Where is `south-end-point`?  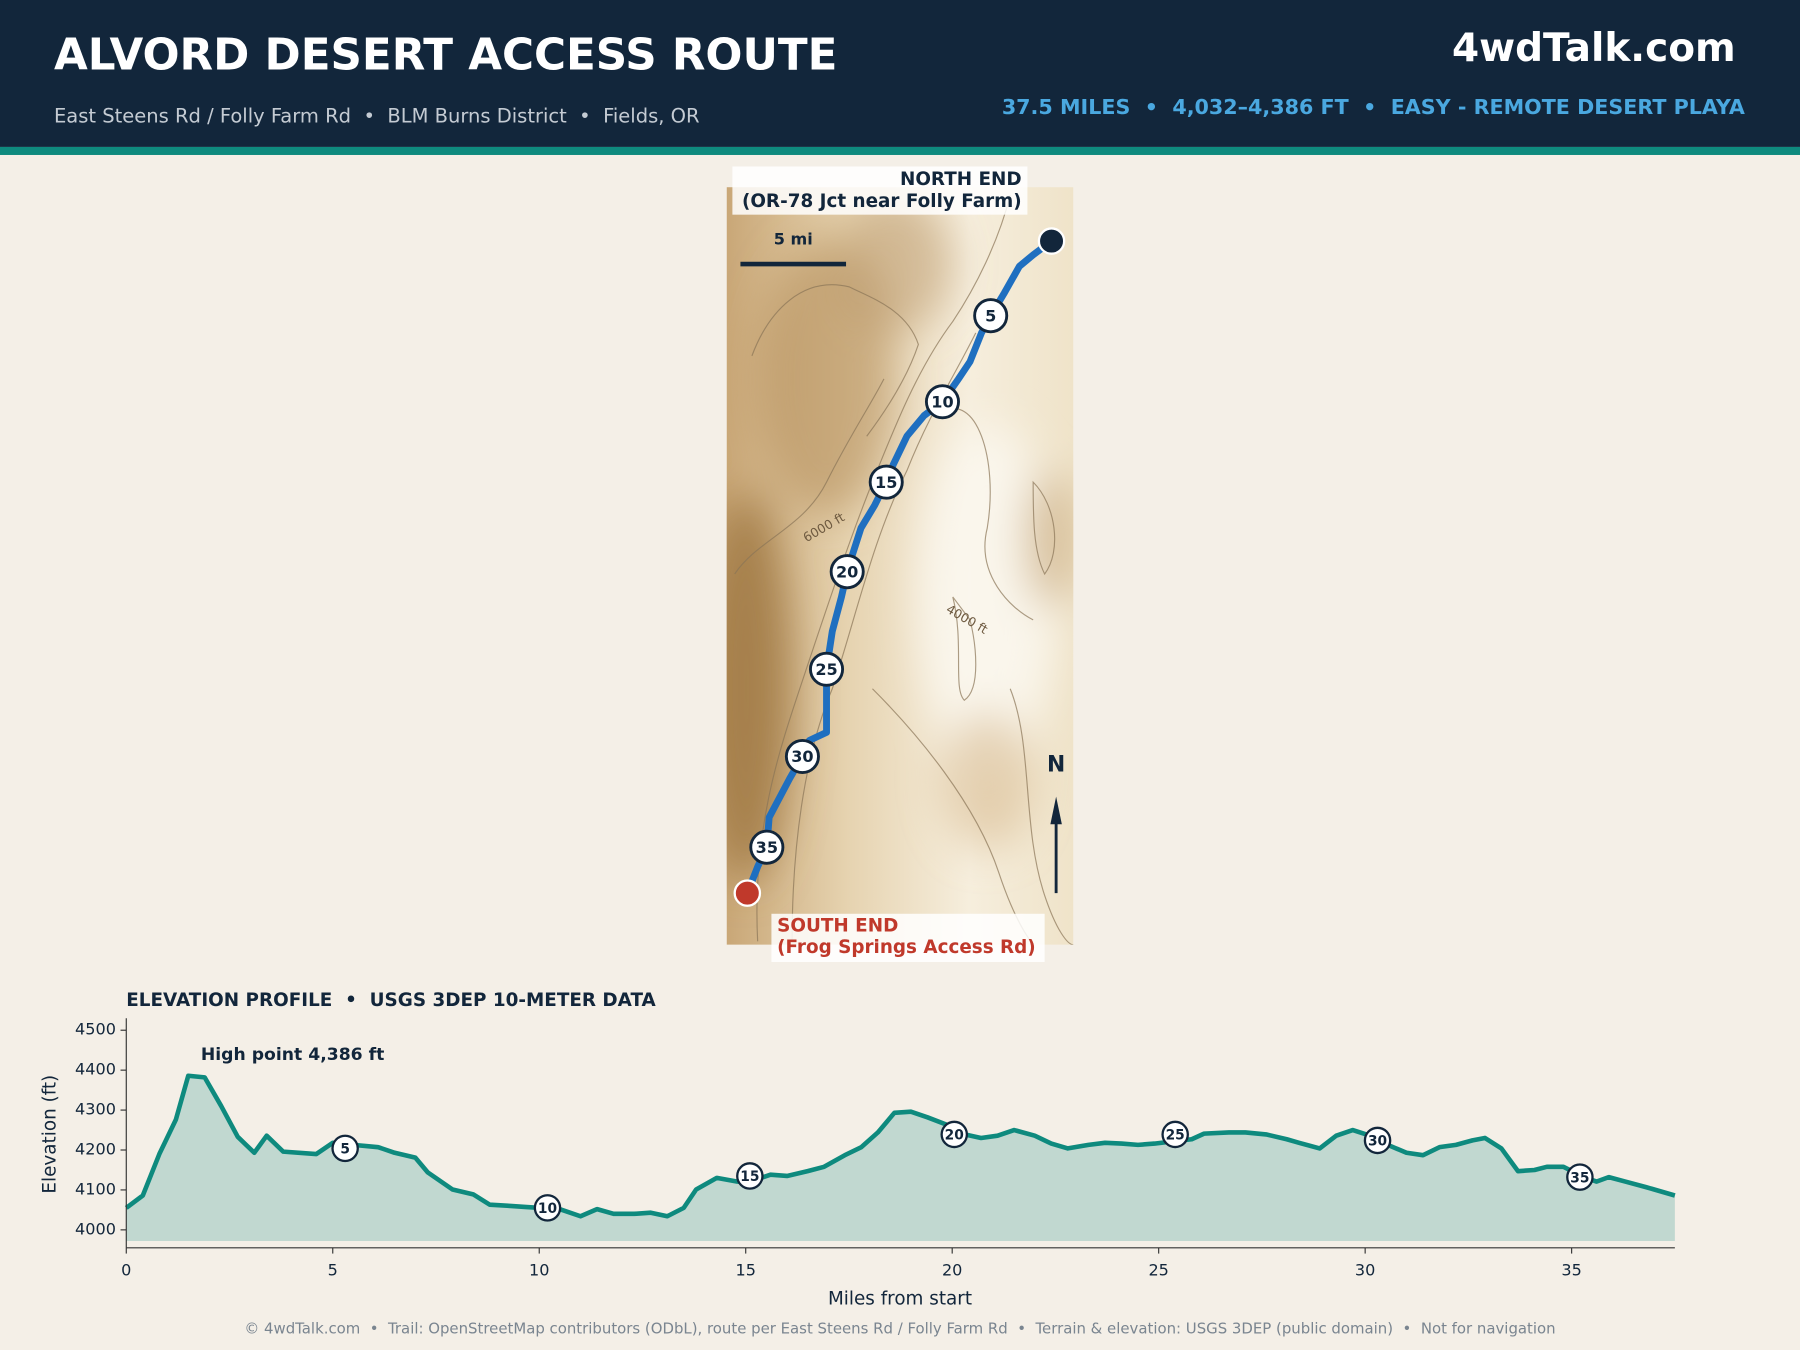 south-end-point is located at coordinates (747, 893).